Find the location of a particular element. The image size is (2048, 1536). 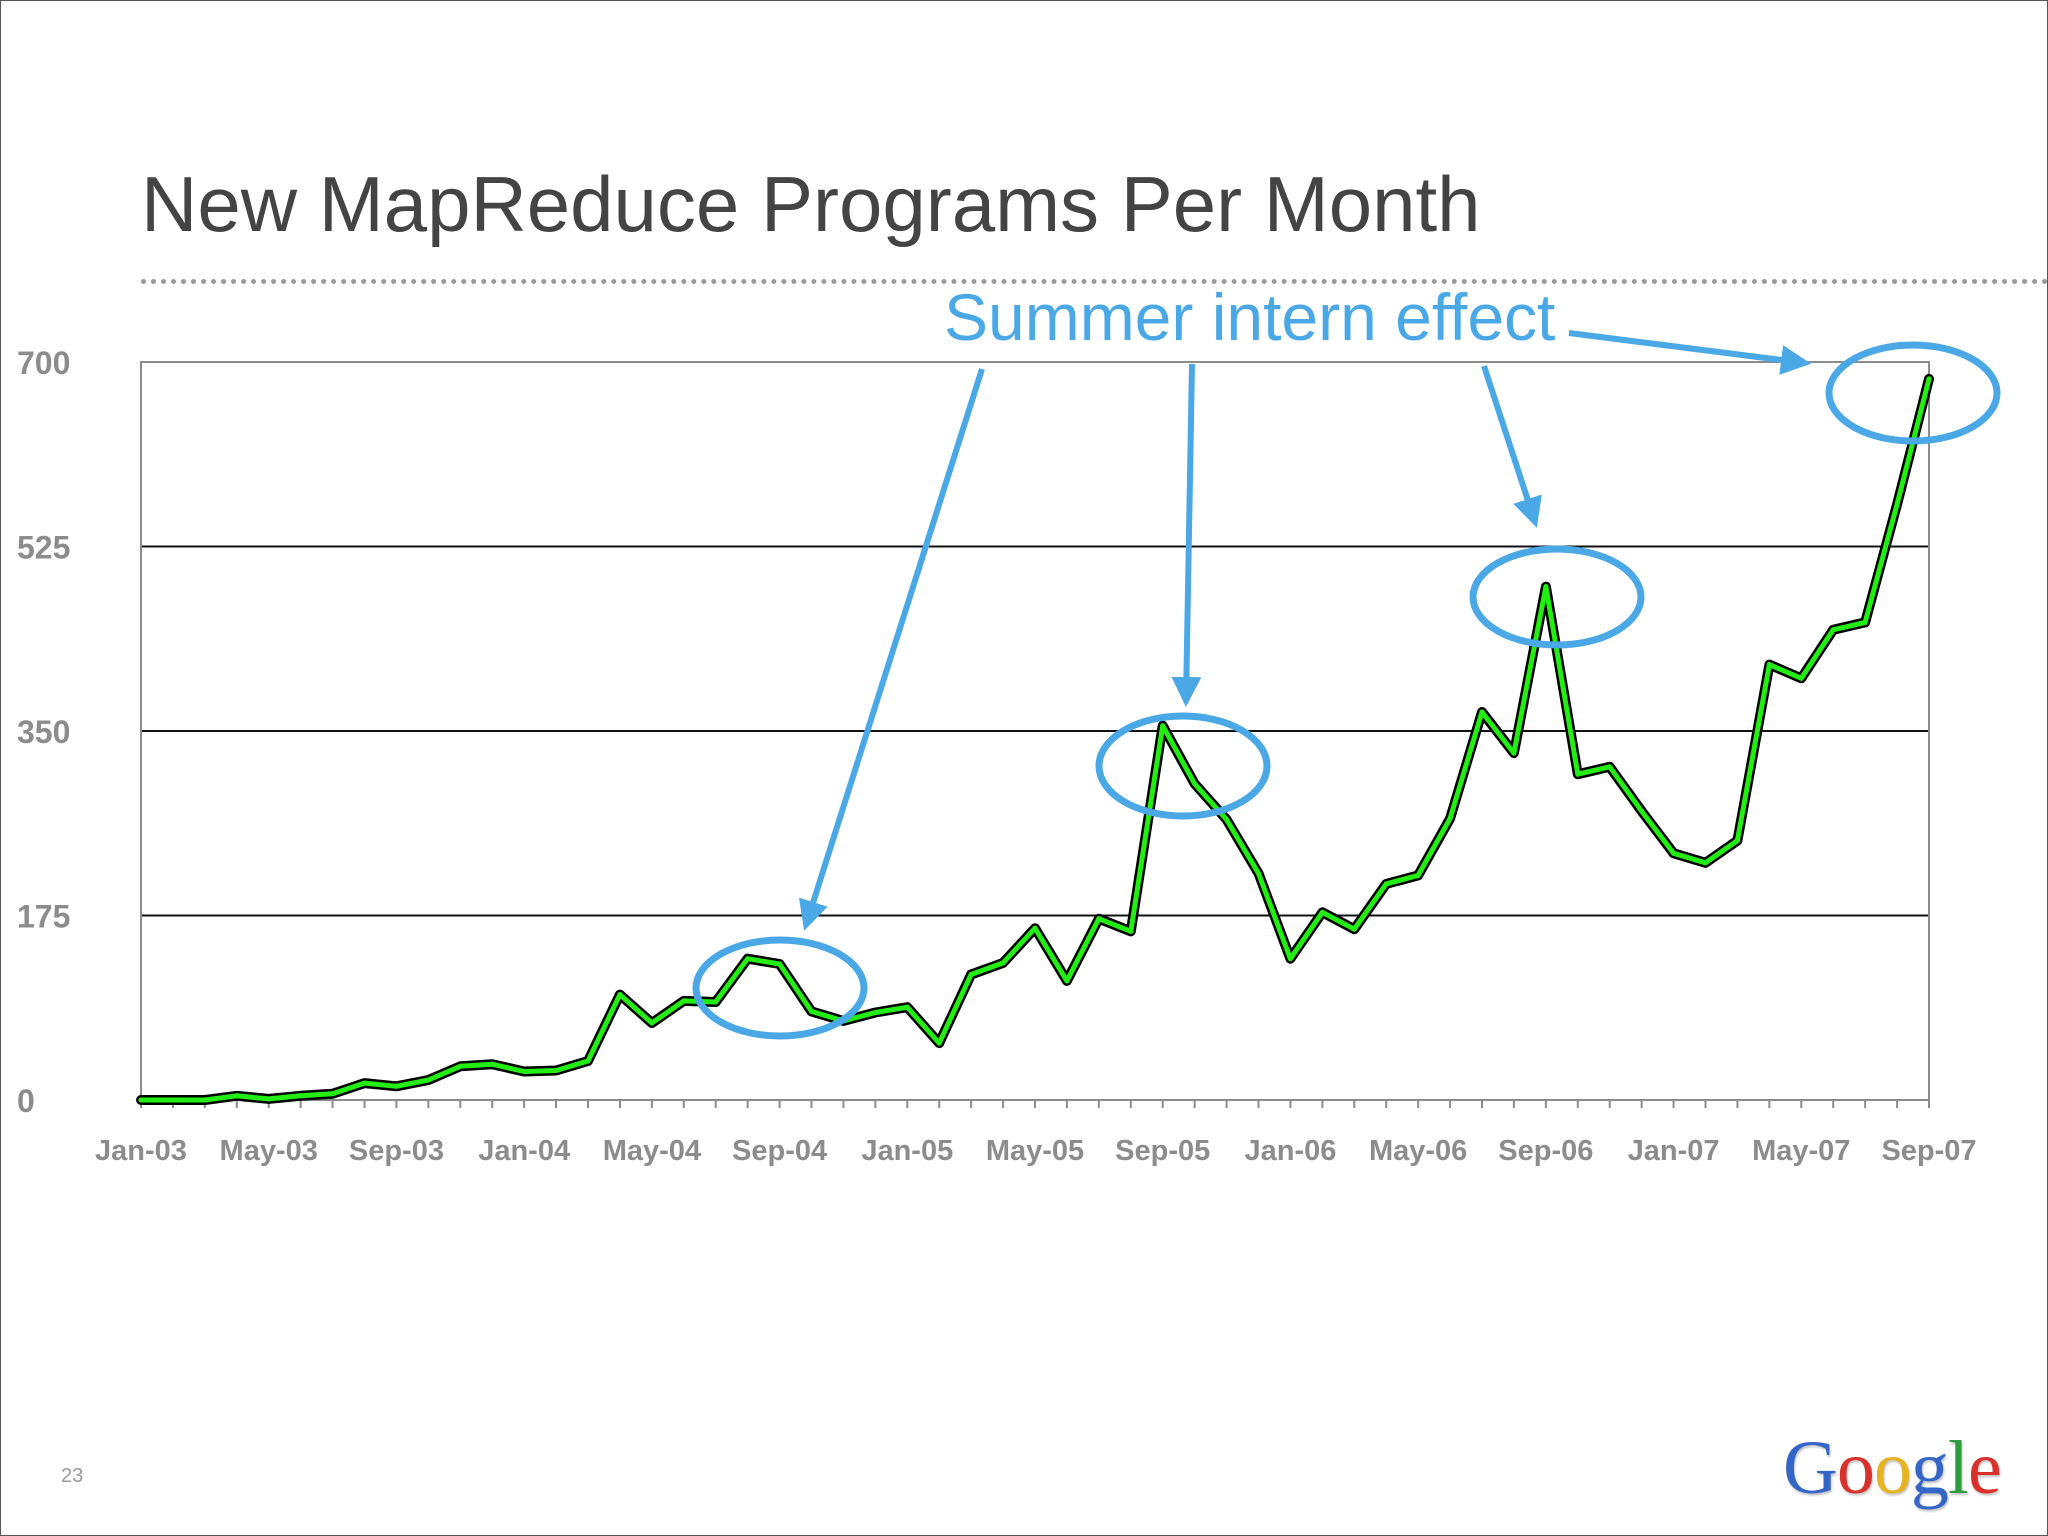

y-tick-label: 175 is located at coordinates (43, 917).